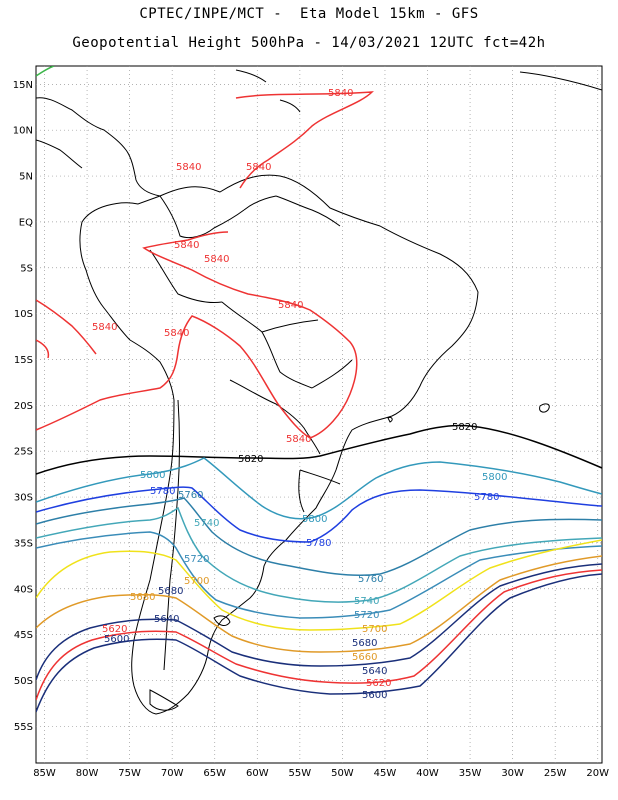  I want to click on lat-label: 20S, so click(23, 406).